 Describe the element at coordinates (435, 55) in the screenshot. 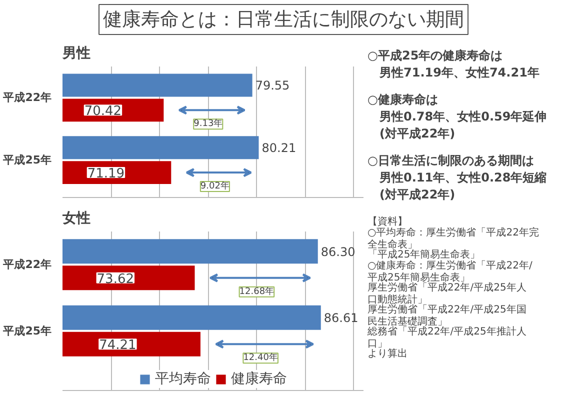

I see `text: ○平成25年の健康寿命は` at that location.